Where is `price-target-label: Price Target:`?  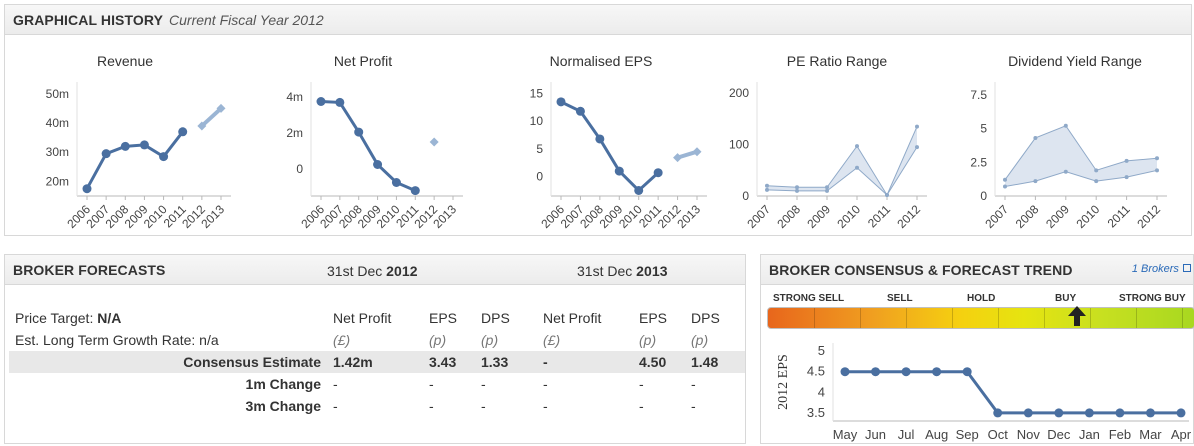 price-target-label: Price Target: is located at coordinates (54, 318).